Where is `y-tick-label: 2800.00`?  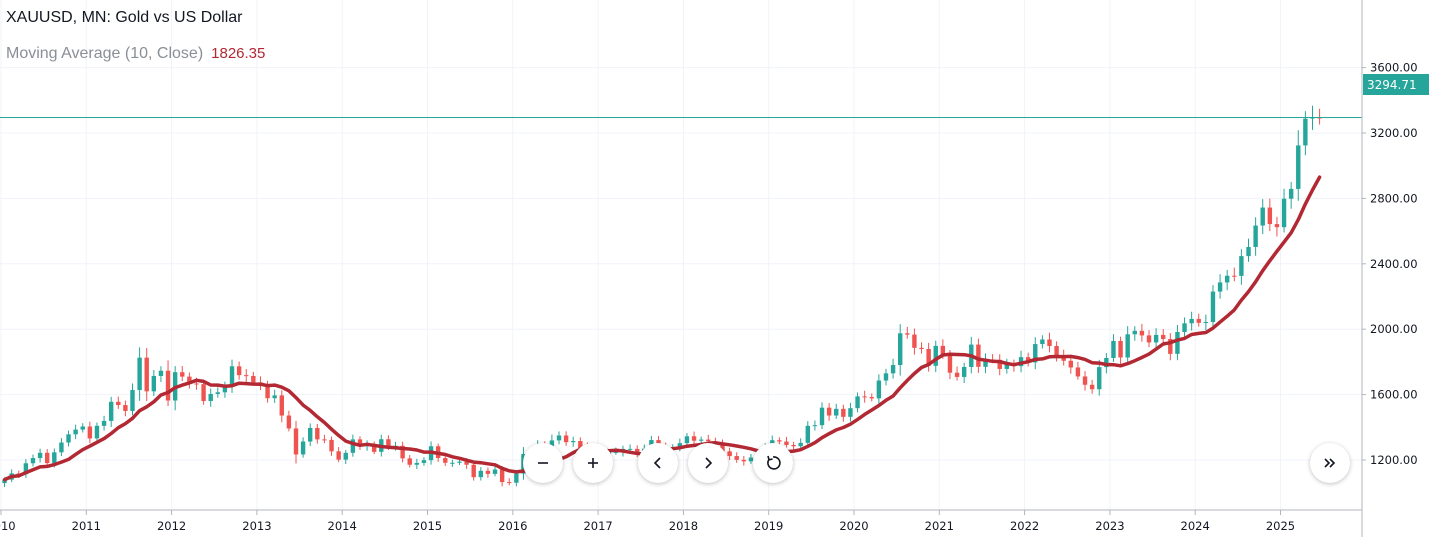
y-tick-label: 2800.00 is located at coordinates (1394, 198).